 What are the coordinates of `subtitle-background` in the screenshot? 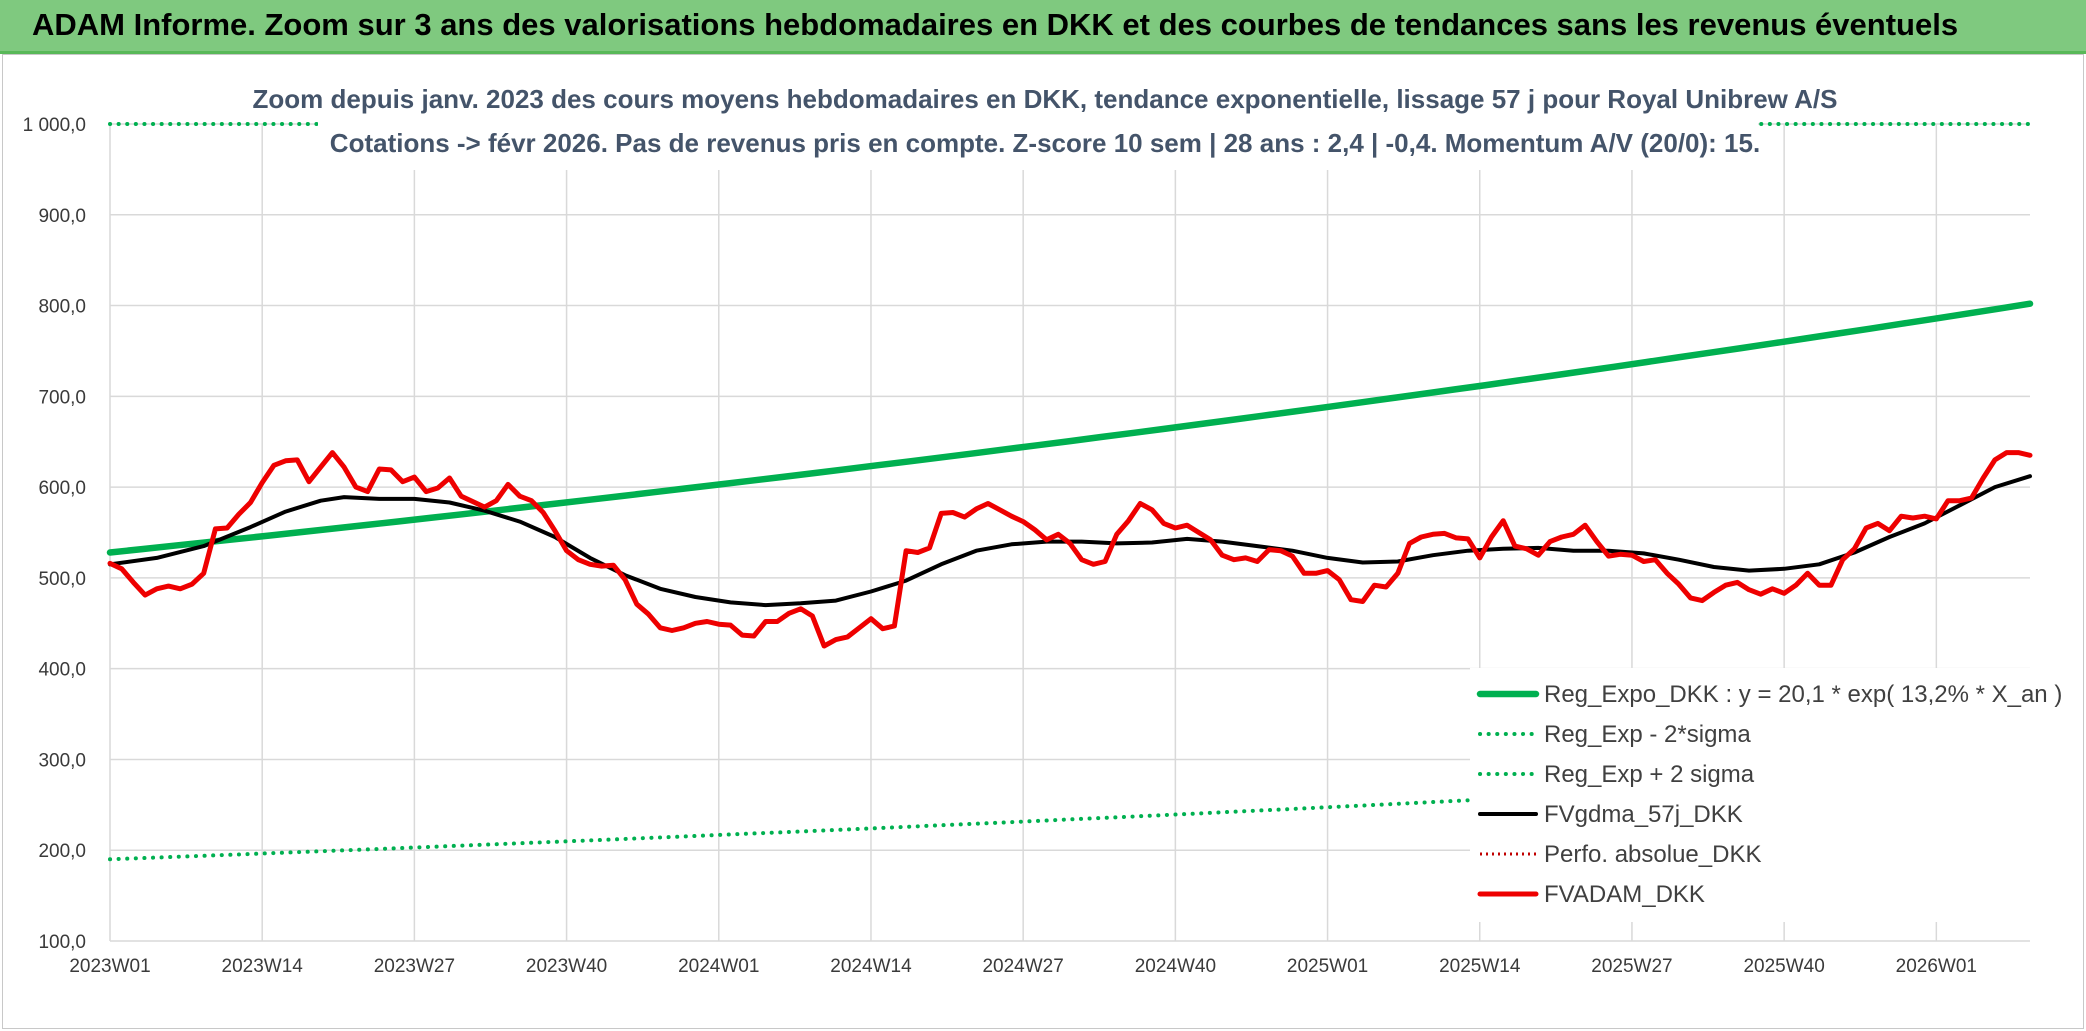 It's located at (1038, 123).